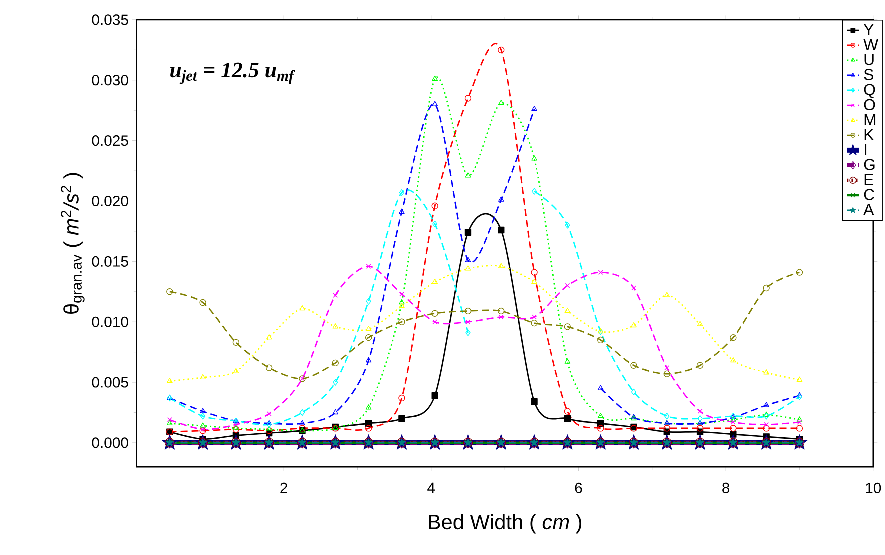 The image size is (885, 555). I want to click on x-tick-label: 4, so click(432, 488).